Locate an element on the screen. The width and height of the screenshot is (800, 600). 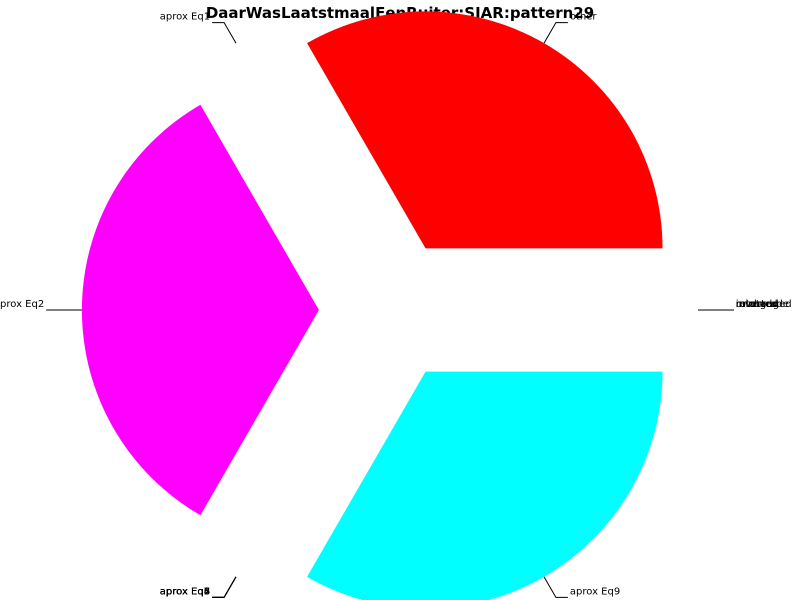
leader-line-aprox-eq7 is located at coordinates (224, 587).